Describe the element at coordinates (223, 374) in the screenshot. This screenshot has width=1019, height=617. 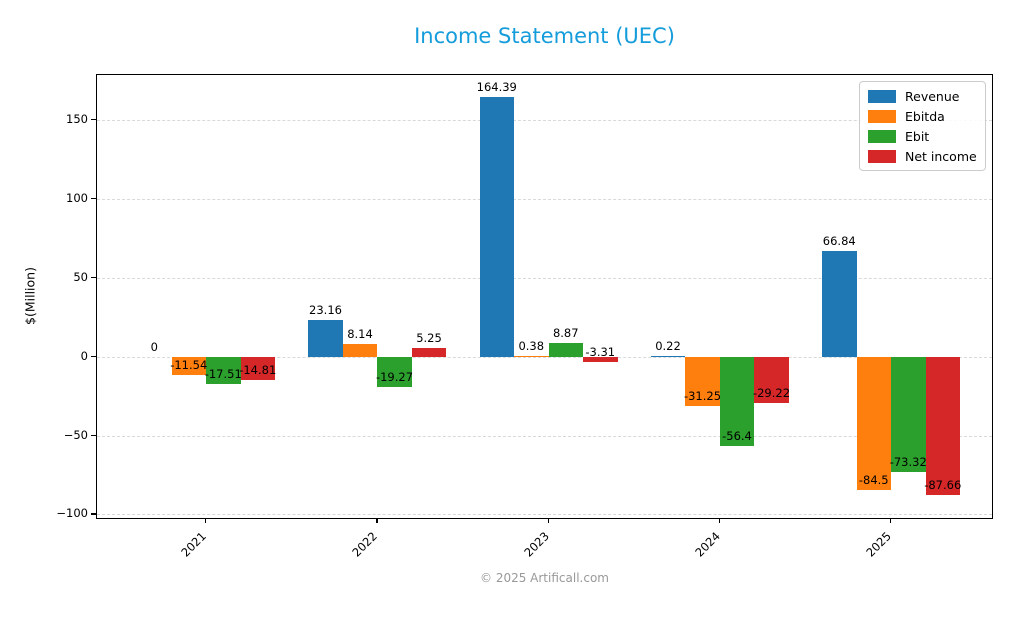
I see `bar-value-label: -17.51` at that location.